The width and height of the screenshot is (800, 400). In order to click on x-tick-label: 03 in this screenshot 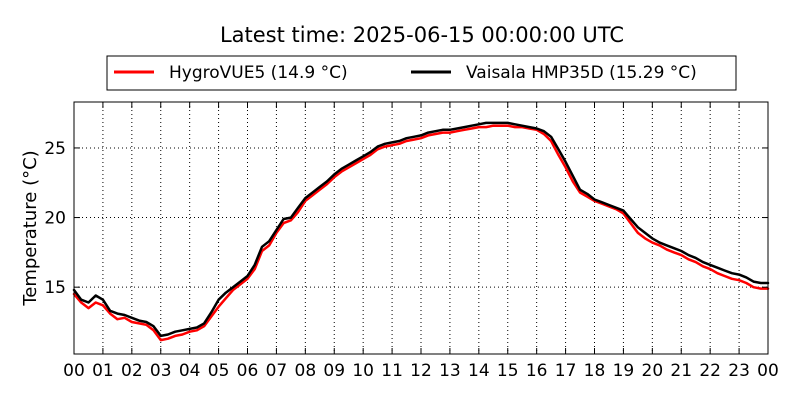, I will do `click(161, 371)`.